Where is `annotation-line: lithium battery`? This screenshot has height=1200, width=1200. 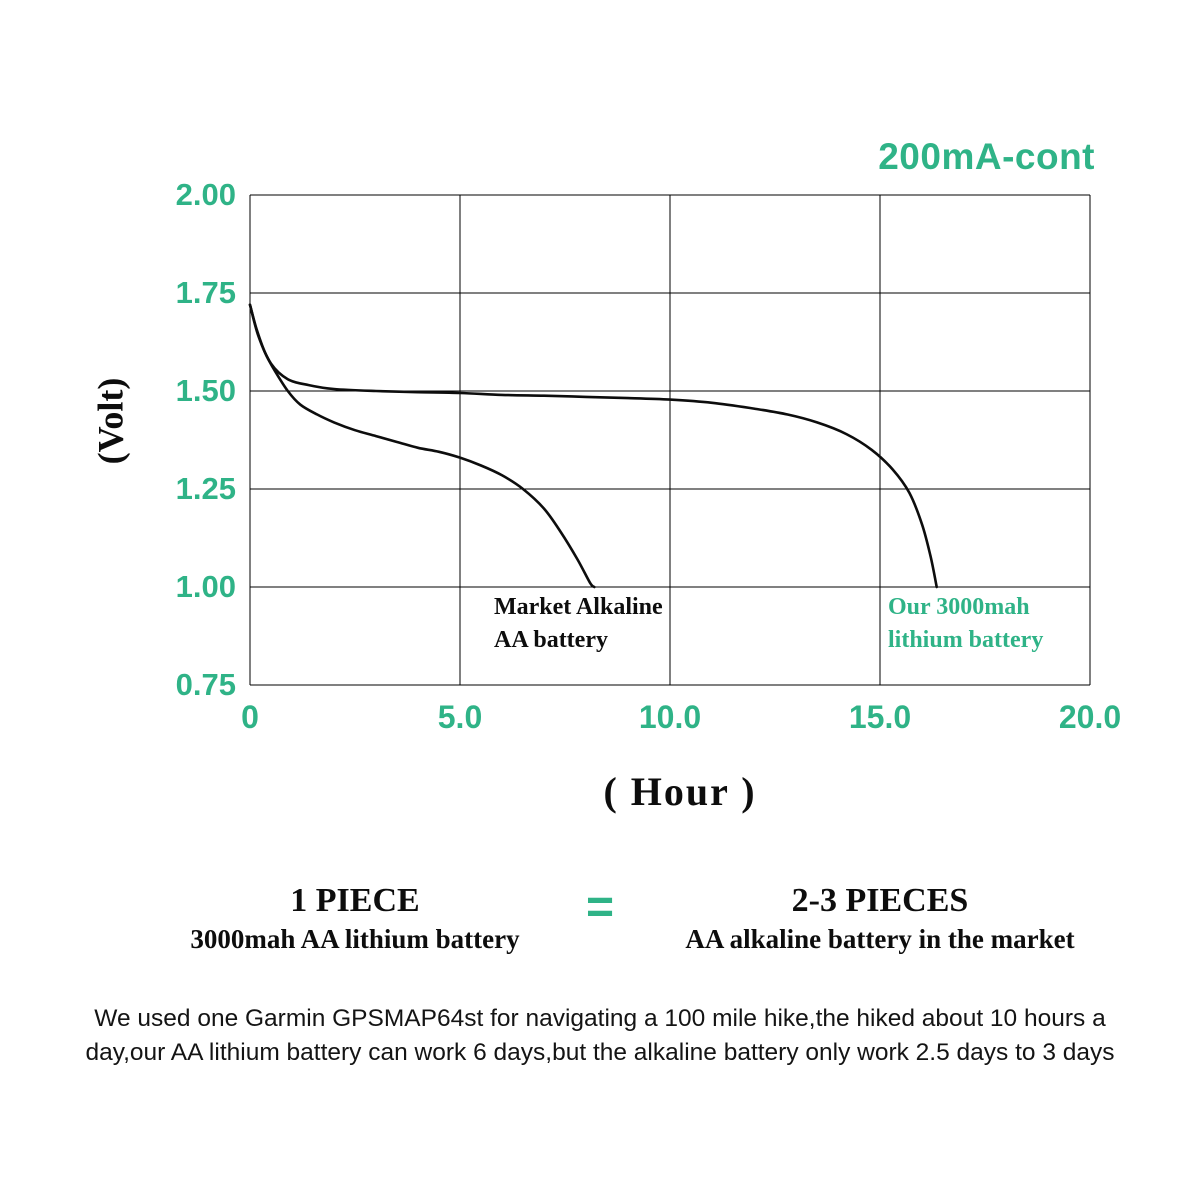
annotation-line: lithium battery is located at coordinates (966, 640).